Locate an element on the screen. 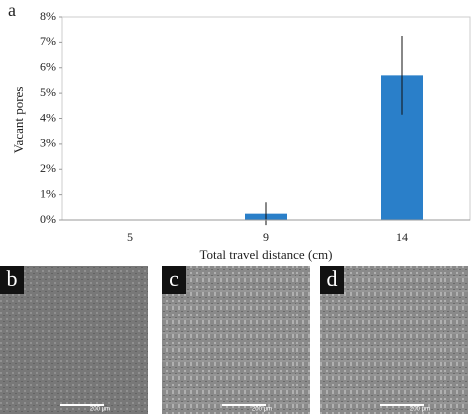  panel-label: d is located at coordinates (332, 278).